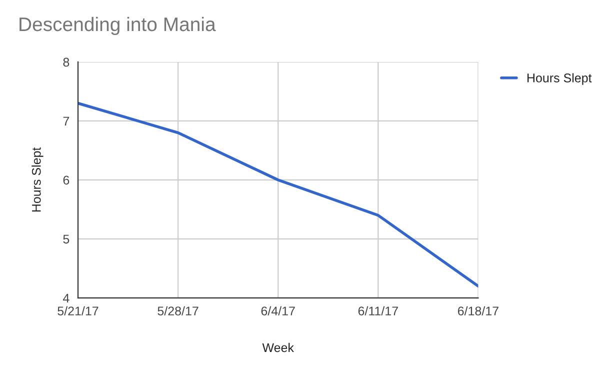 The image size is (600, 371). I want to click on x-tick-label: 5/28/17, so click(178, 311).